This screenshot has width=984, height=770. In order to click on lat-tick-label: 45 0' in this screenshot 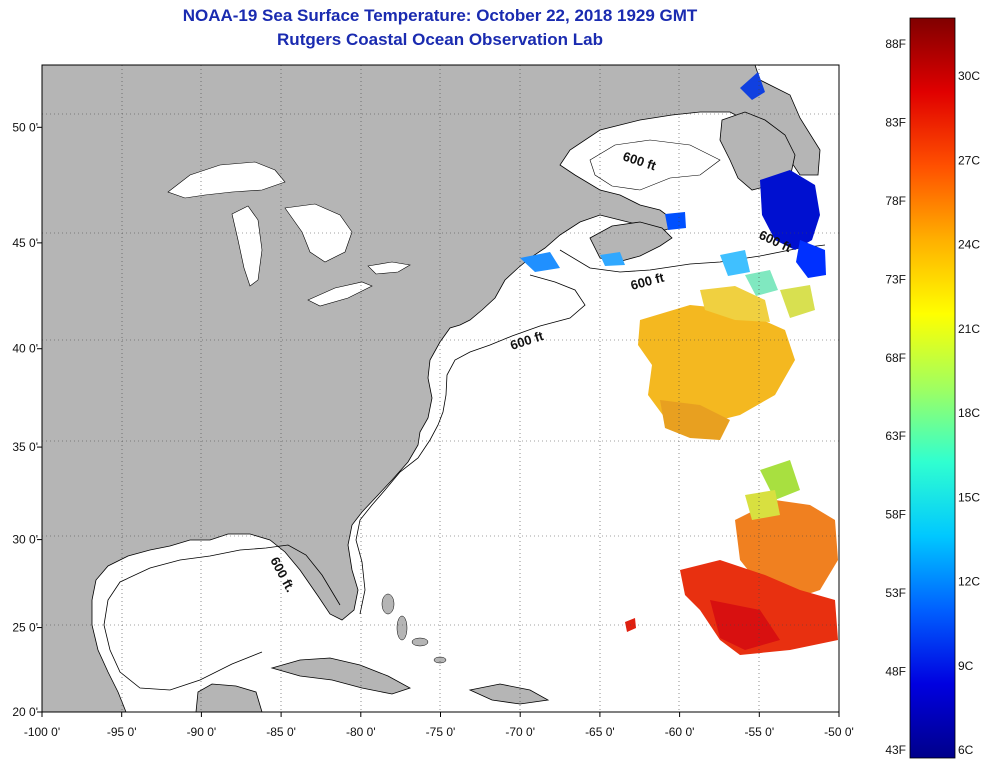, I will do `click(25, 243)`.